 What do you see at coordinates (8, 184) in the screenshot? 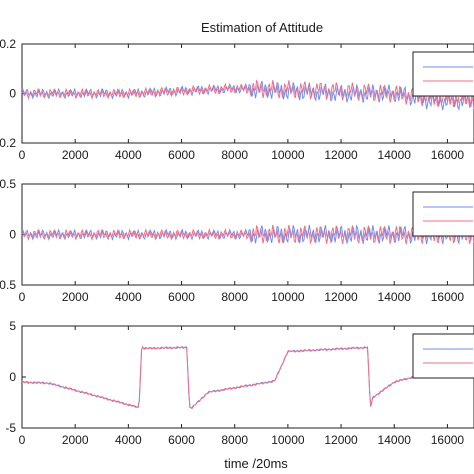
I see `y-tick-label: 0.5` at bounding box center [8, 184].